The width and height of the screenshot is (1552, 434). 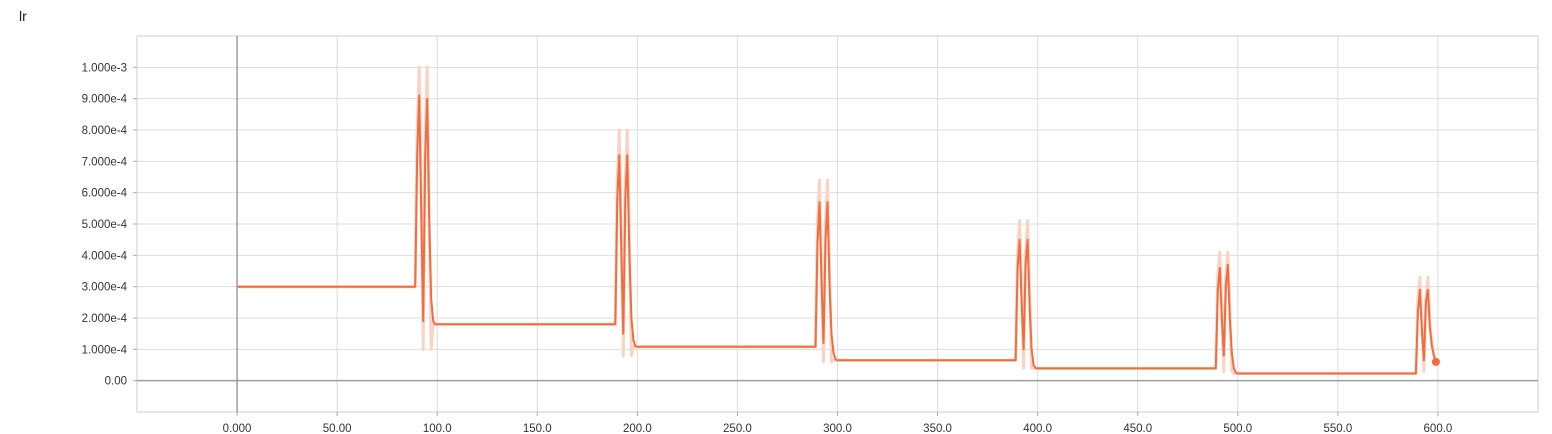 I want to click on x-tick-label: 100.0, so click(x=437, y=428).